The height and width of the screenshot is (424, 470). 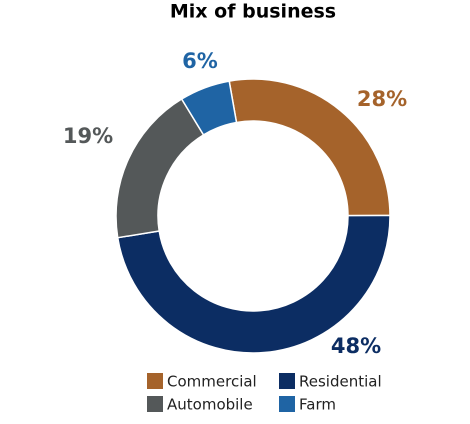 I want to click on chart-title: Mix of business, so click(x=253, y=12).